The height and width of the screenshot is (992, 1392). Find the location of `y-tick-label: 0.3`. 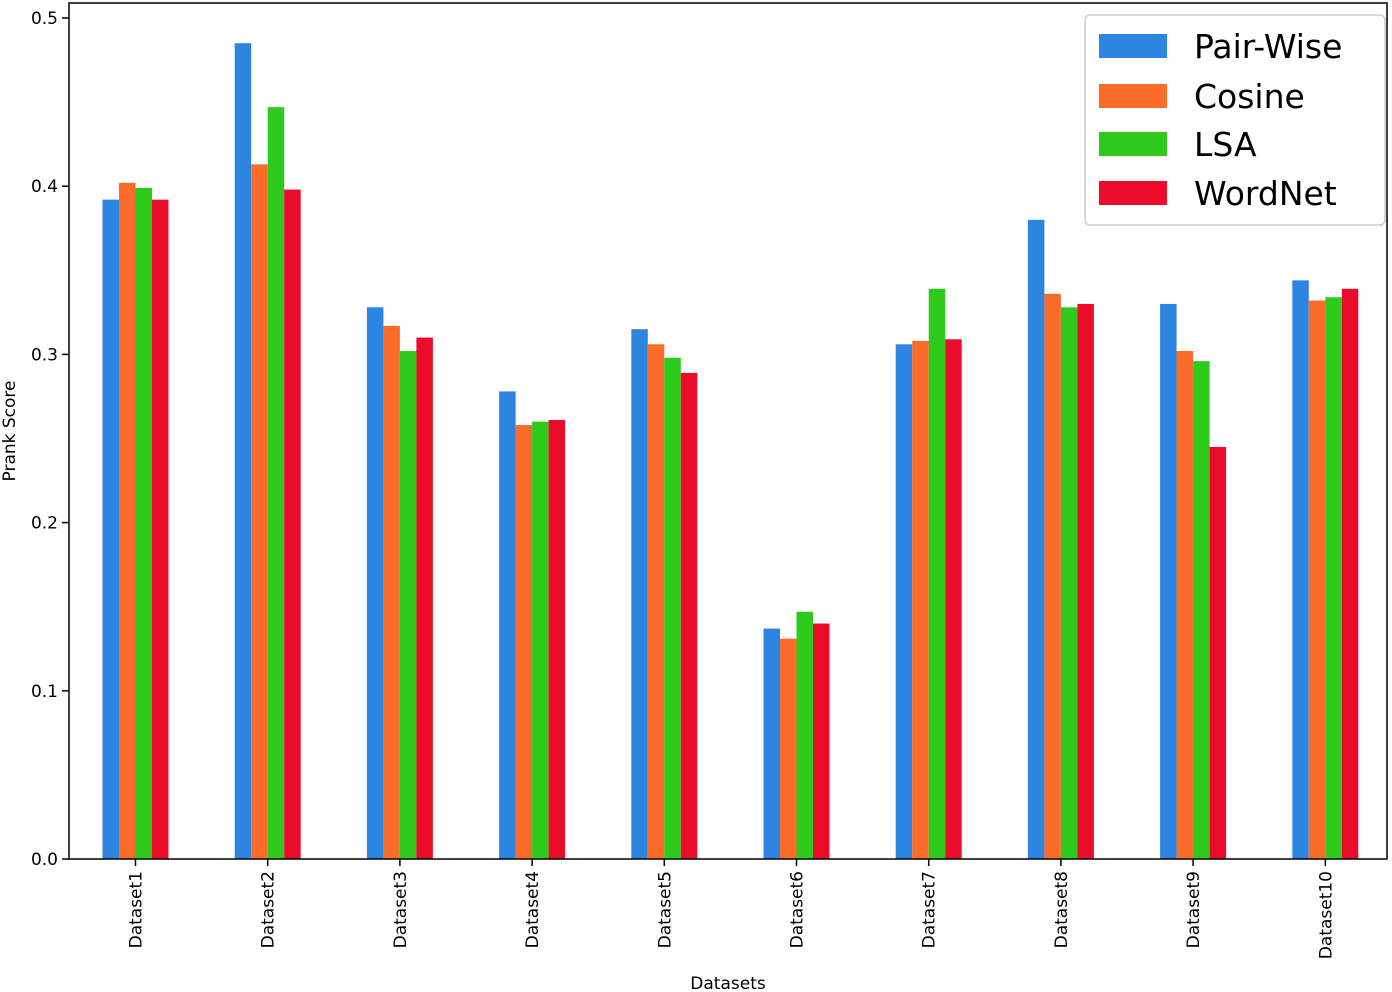

y-tick-label: 0.3 is located at coordinates (44, 355).